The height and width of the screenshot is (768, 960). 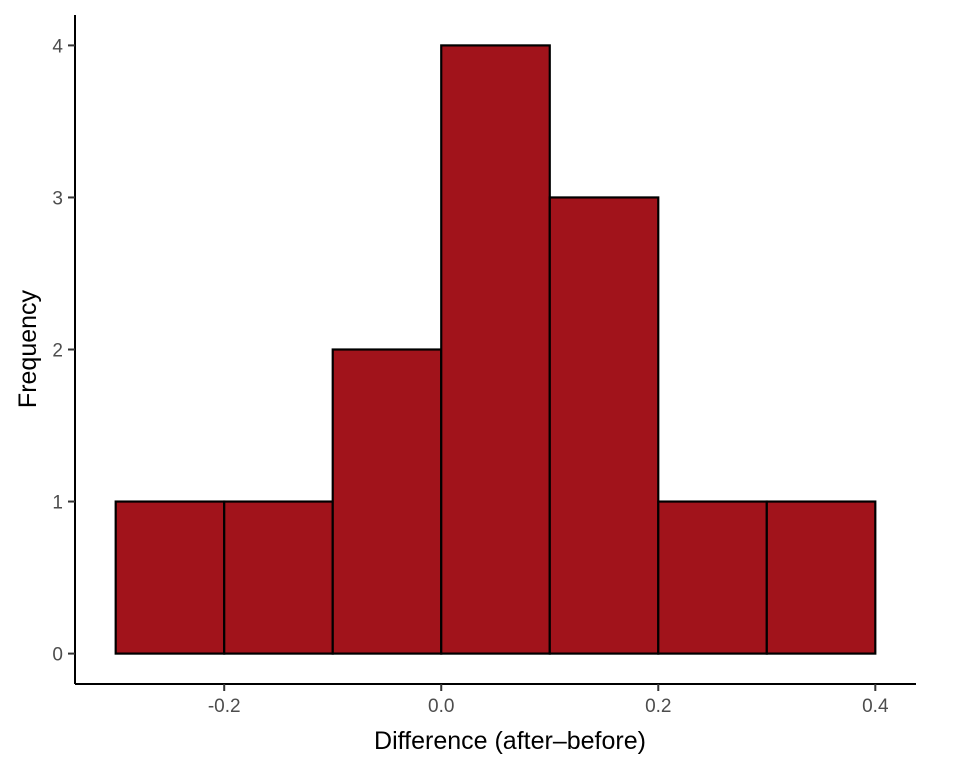 What do you see at coordinates (28, 348) in the screenshot?
I see `y-axis-title: Frequency` at bounding box center [28, 348].